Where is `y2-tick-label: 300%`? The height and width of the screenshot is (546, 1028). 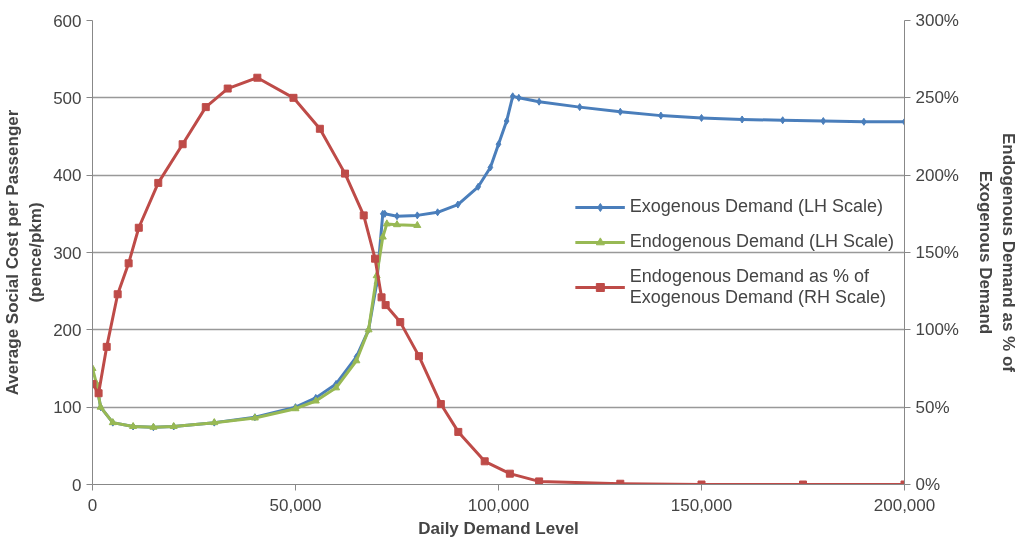
y2-tick-label: 300% is located at coordinates (937, 20).